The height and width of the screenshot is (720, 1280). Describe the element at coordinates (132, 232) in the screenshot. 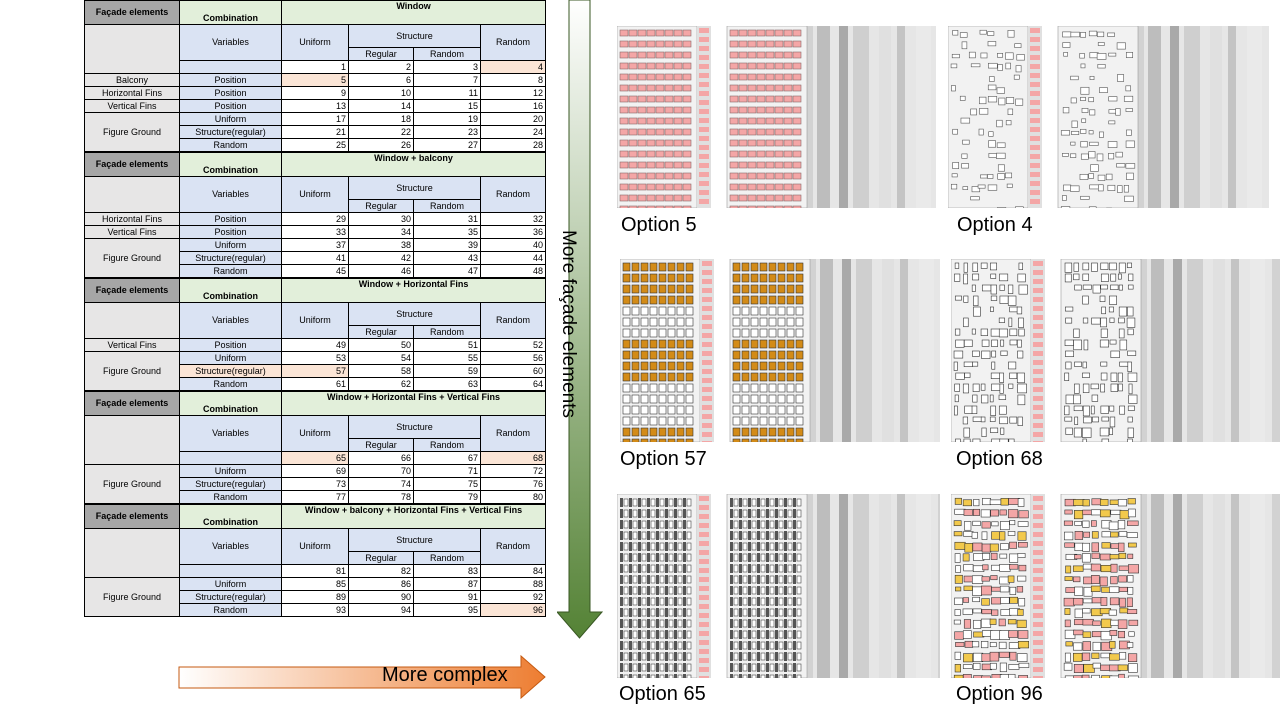

I see `row-element: Vertical Fins` at that location.